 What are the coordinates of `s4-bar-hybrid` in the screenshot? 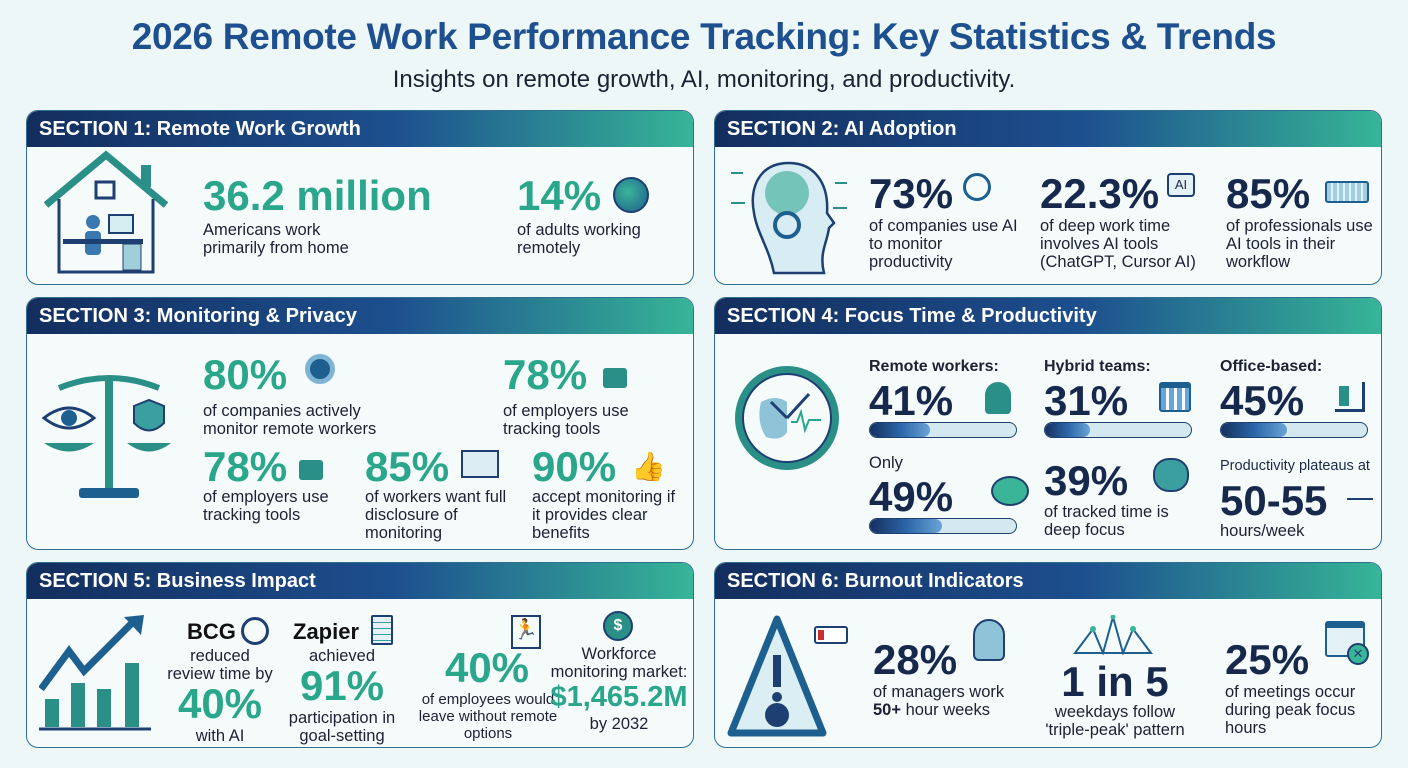 It's located at (1118, 430).